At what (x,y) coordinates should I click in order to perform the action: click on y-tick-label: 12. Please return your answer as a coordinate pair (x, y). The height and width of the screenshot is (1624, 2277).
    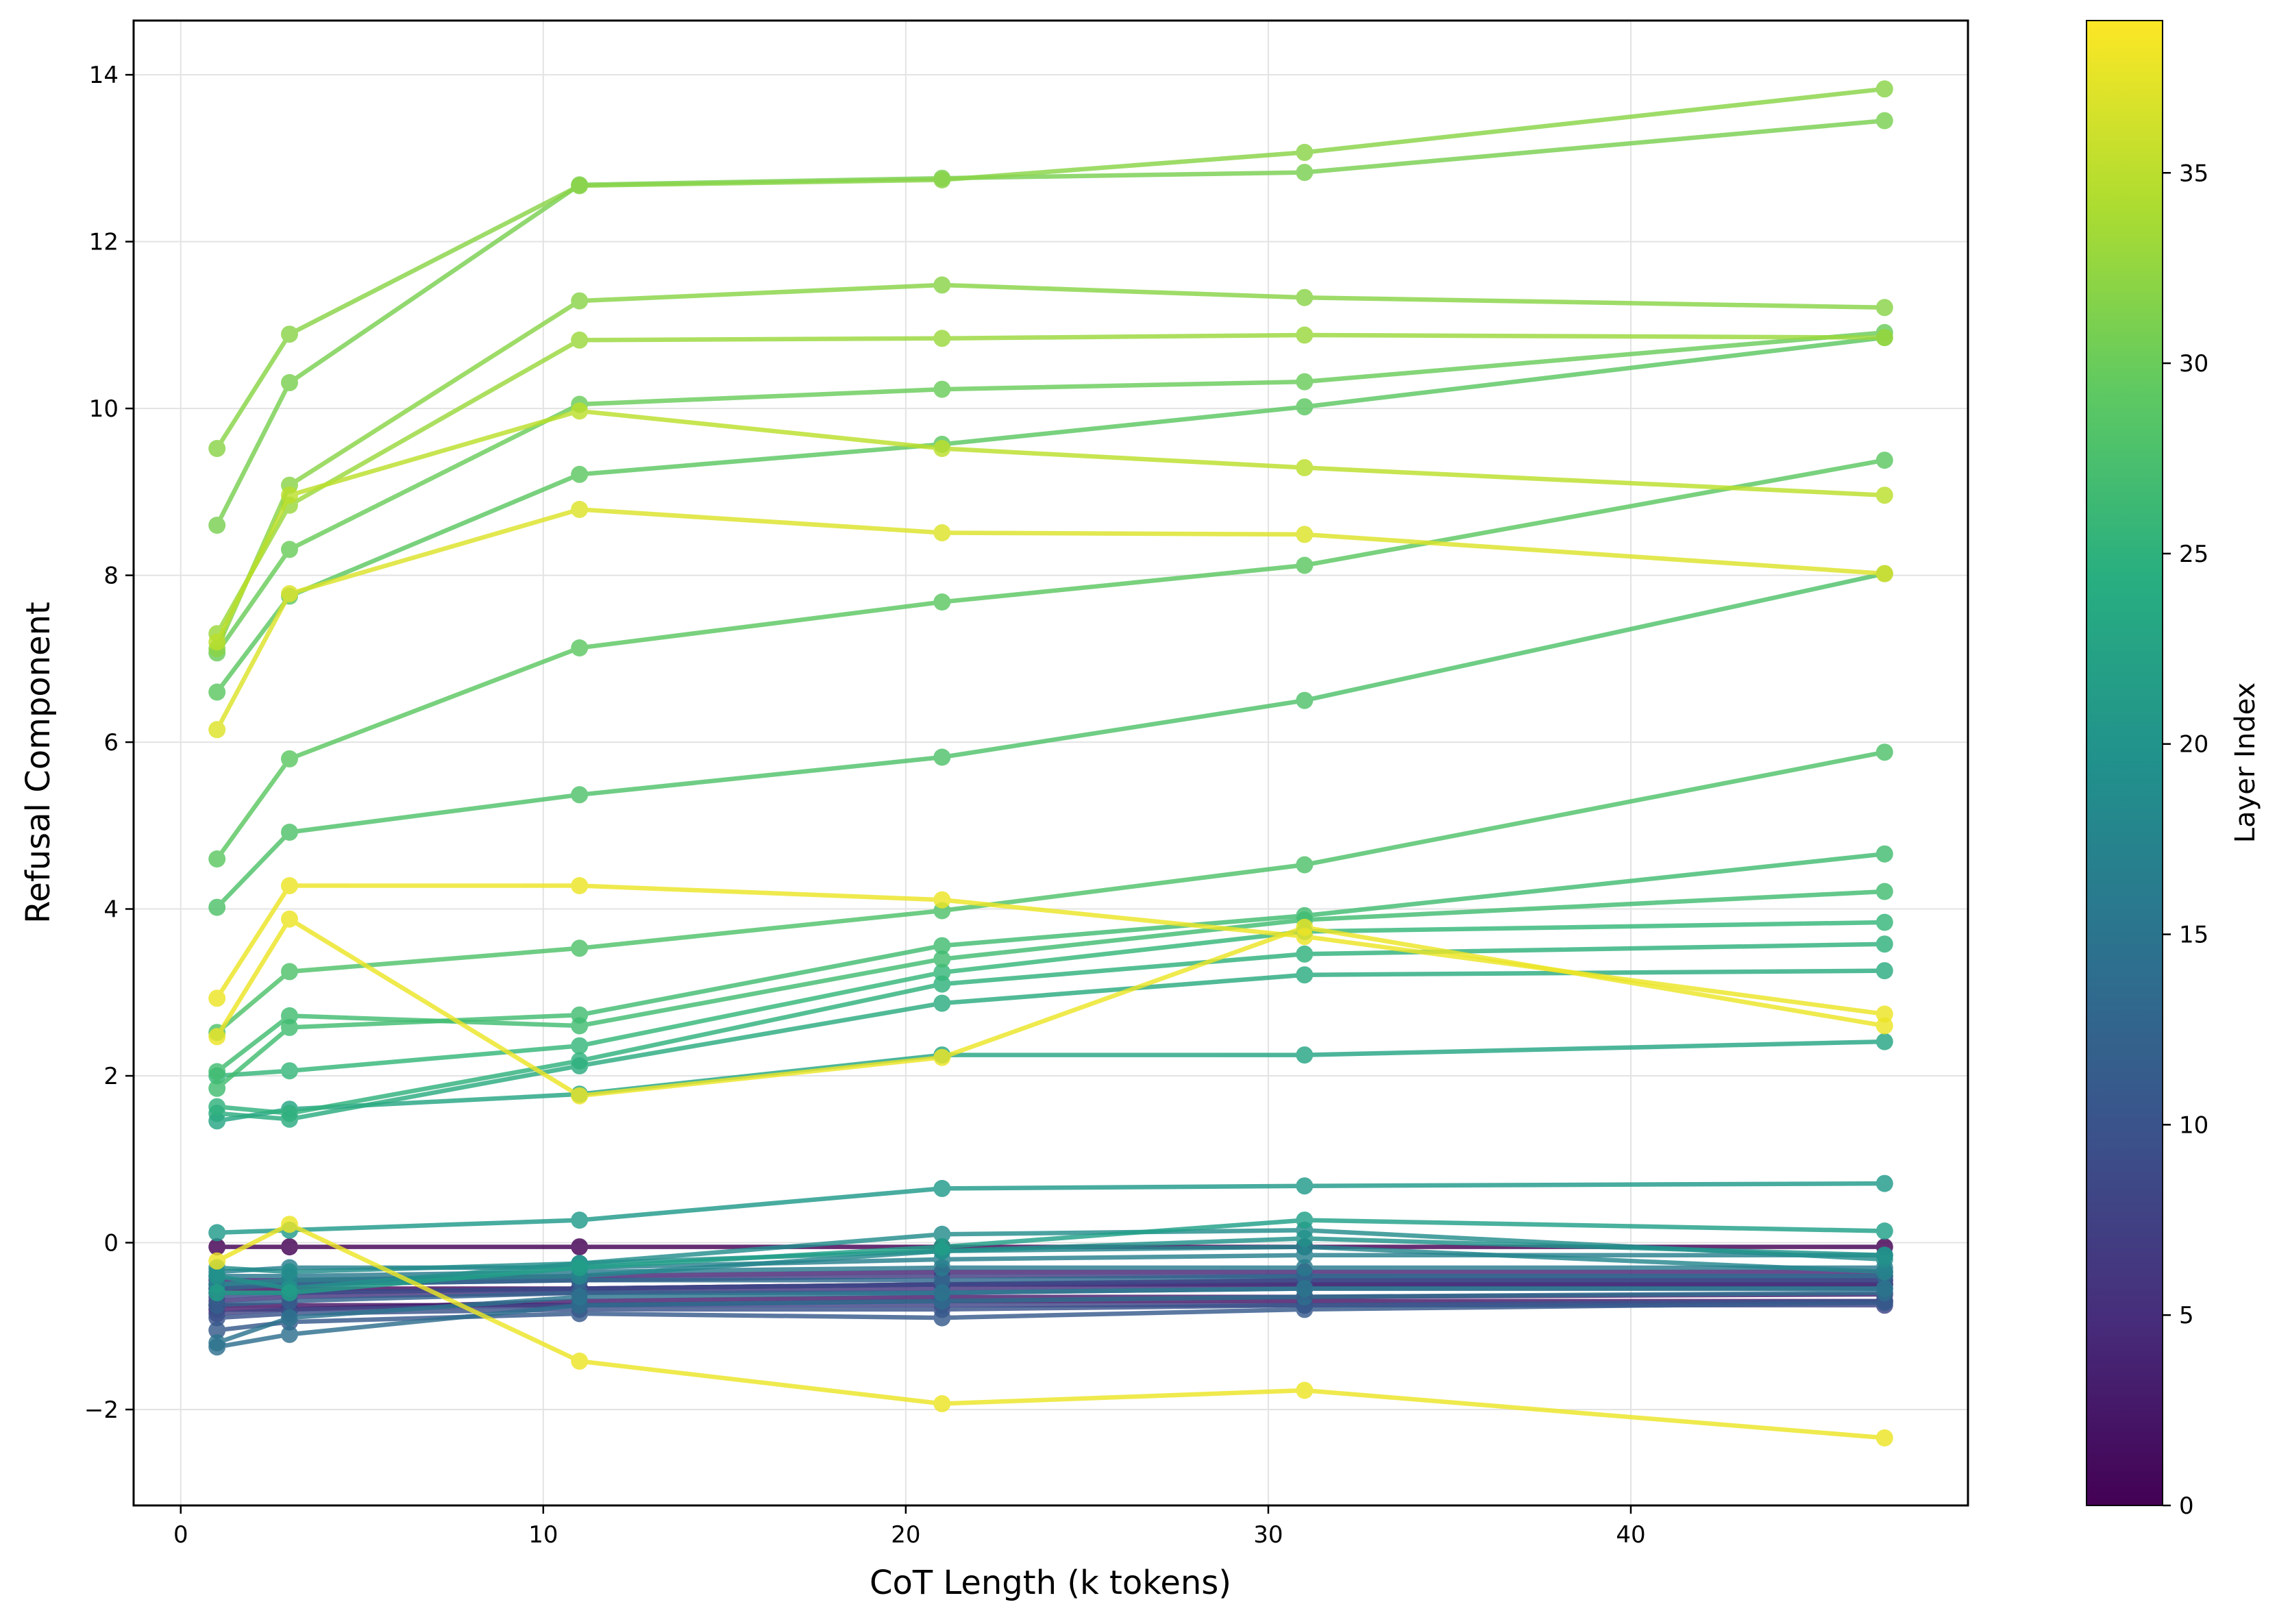
    Looking at the image, I should click on (104, 243).